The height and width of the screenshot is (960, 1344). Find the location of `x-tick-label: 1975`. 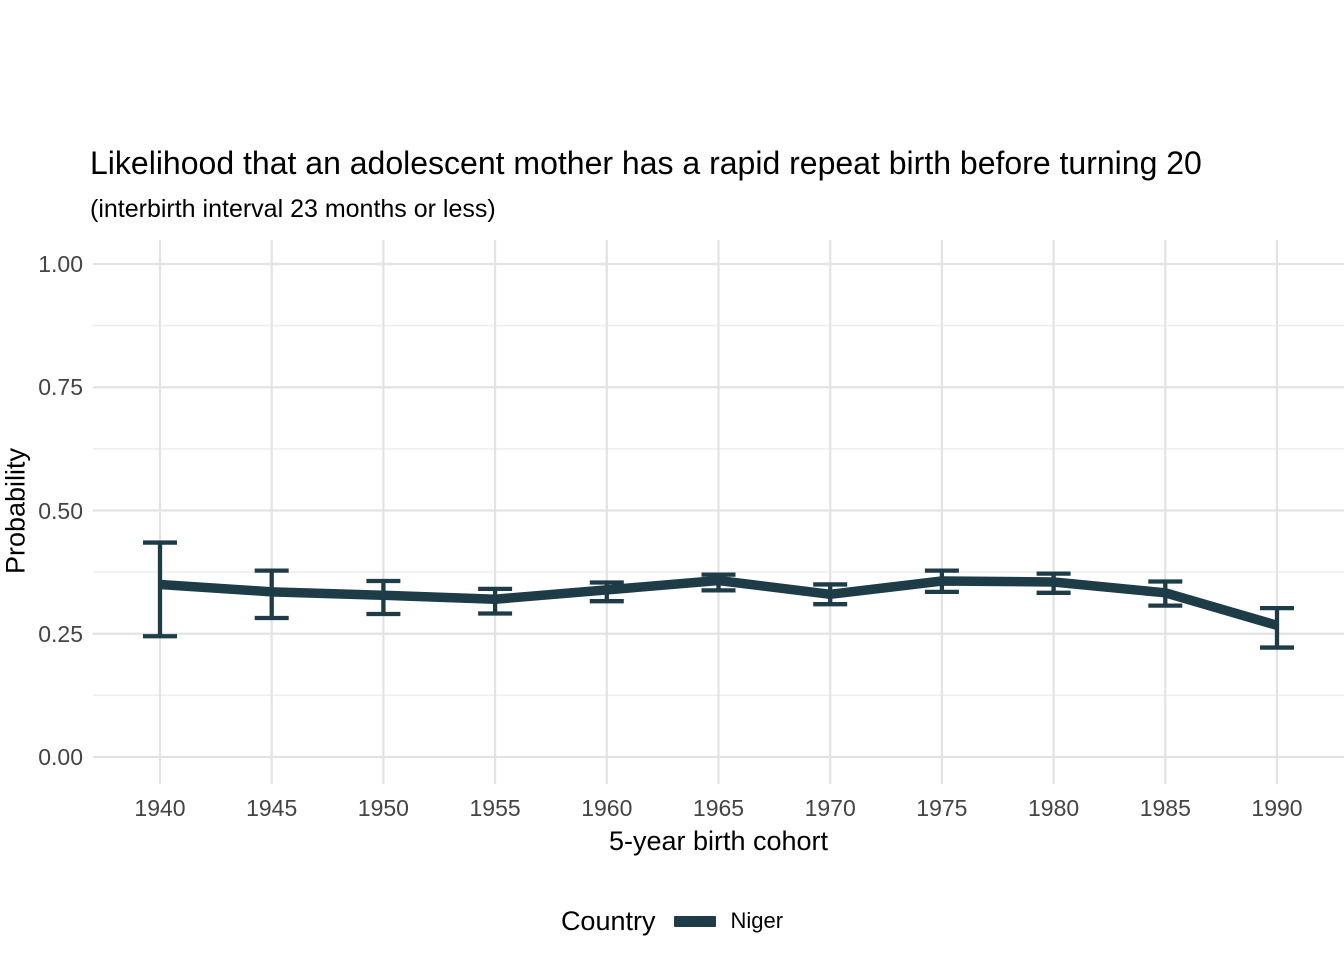

x-tick-label: 1975 is located at coordinates (942, 808).